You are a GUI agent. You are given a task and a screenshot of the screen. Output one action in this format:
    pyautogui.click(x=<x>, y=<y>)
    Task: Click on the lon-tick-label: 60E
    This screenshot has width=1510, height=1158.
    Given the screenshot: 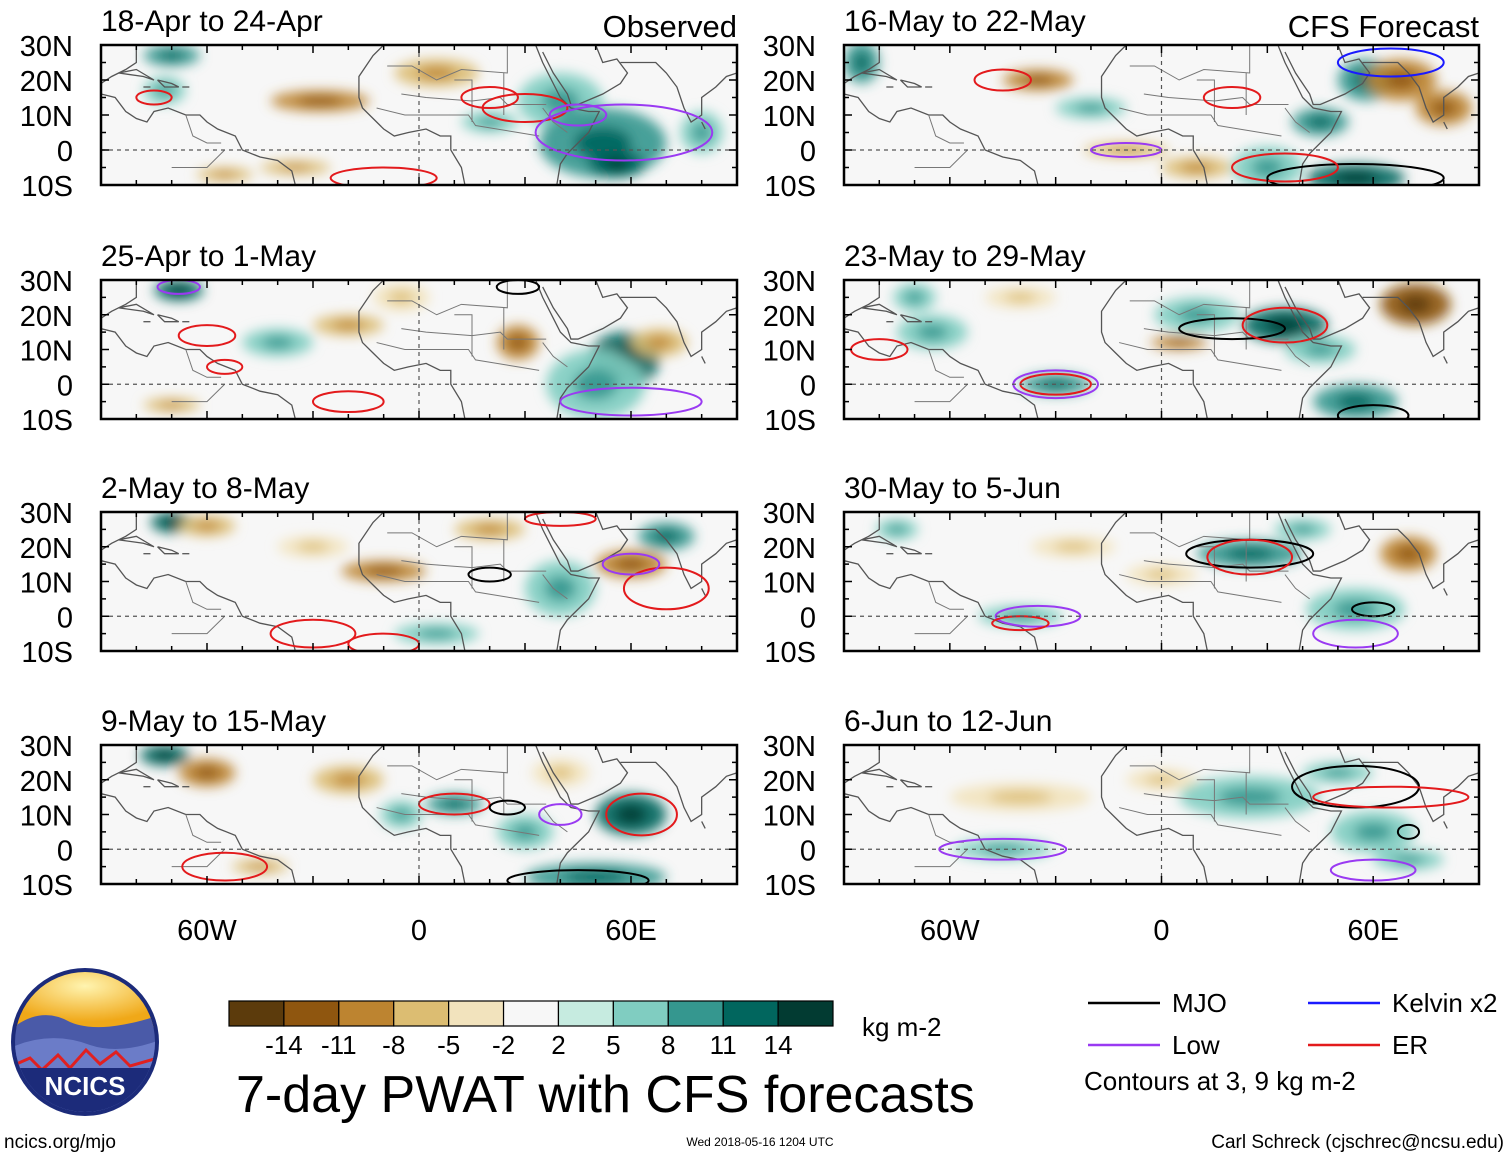 What is the action you would take?
    pyautogui.click(x=1373, y=931)
    